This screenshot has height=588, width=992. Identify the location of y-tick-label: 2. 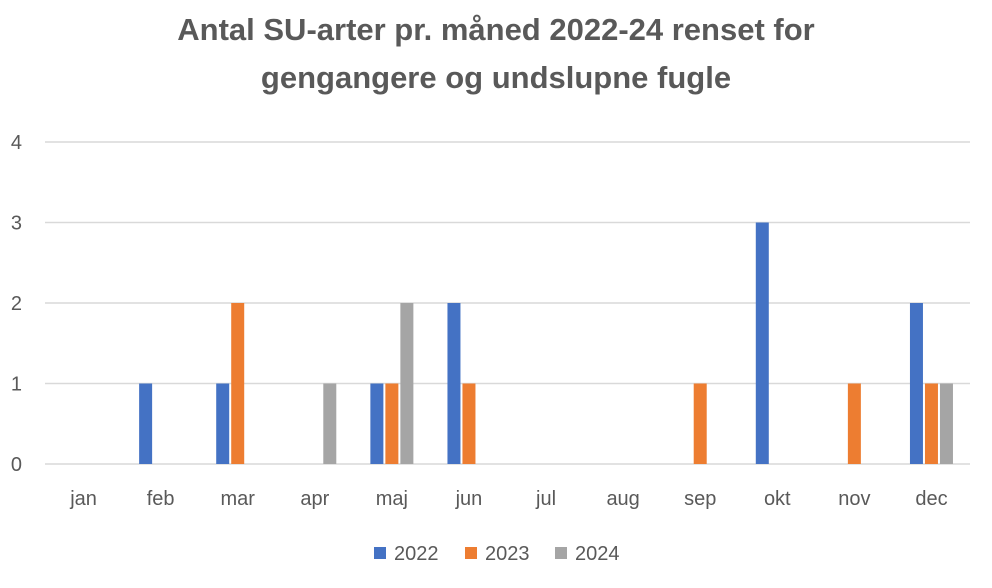
(16, 304).